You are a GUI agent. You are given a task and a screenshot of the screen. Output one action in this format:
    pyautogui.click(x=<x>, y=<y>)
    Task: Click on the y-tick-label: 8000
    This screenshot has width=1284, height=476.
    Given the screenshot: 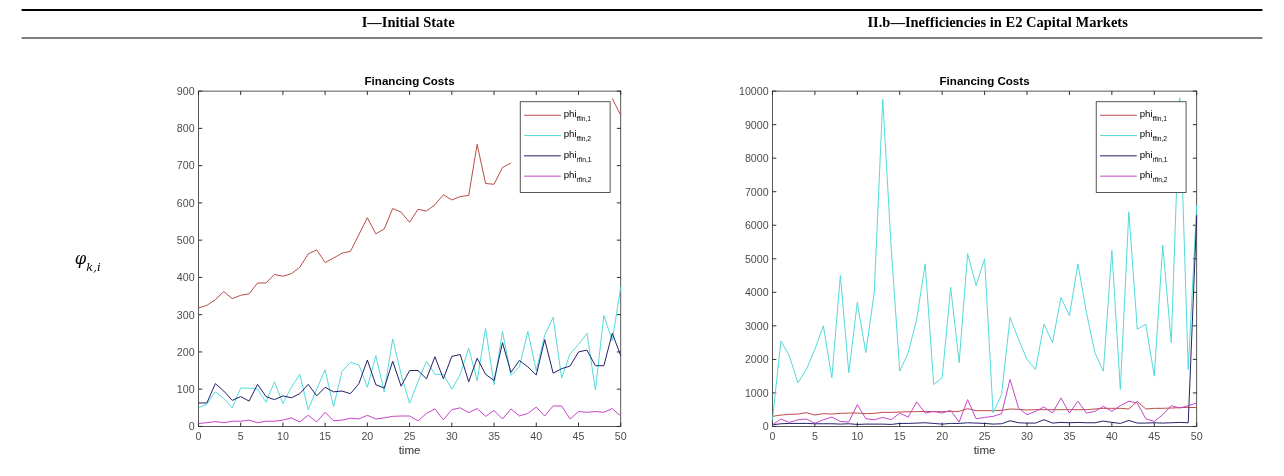 What is the action you would take?
    pyautogui.click(x=756, y=158)
    